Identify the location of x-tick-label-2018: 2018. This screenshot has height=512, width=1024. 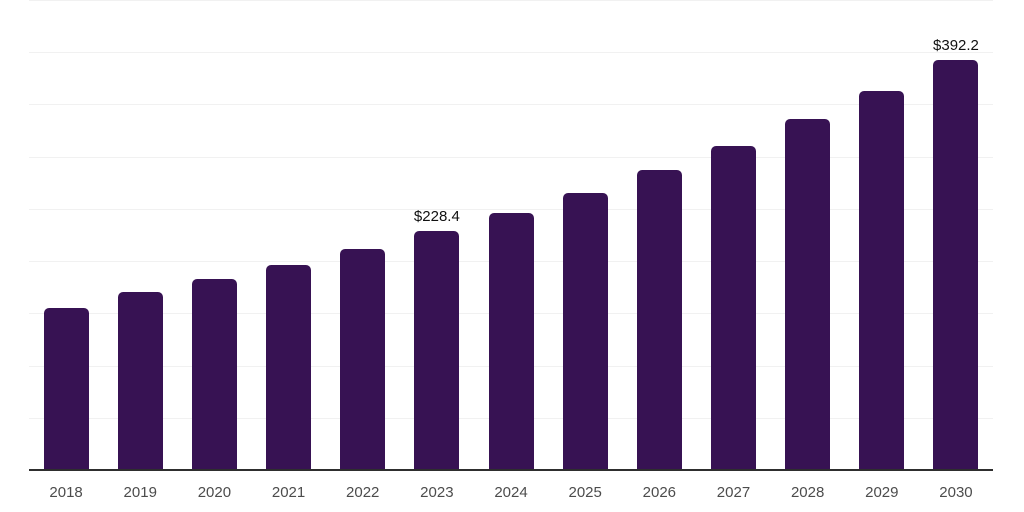
(66, 492).